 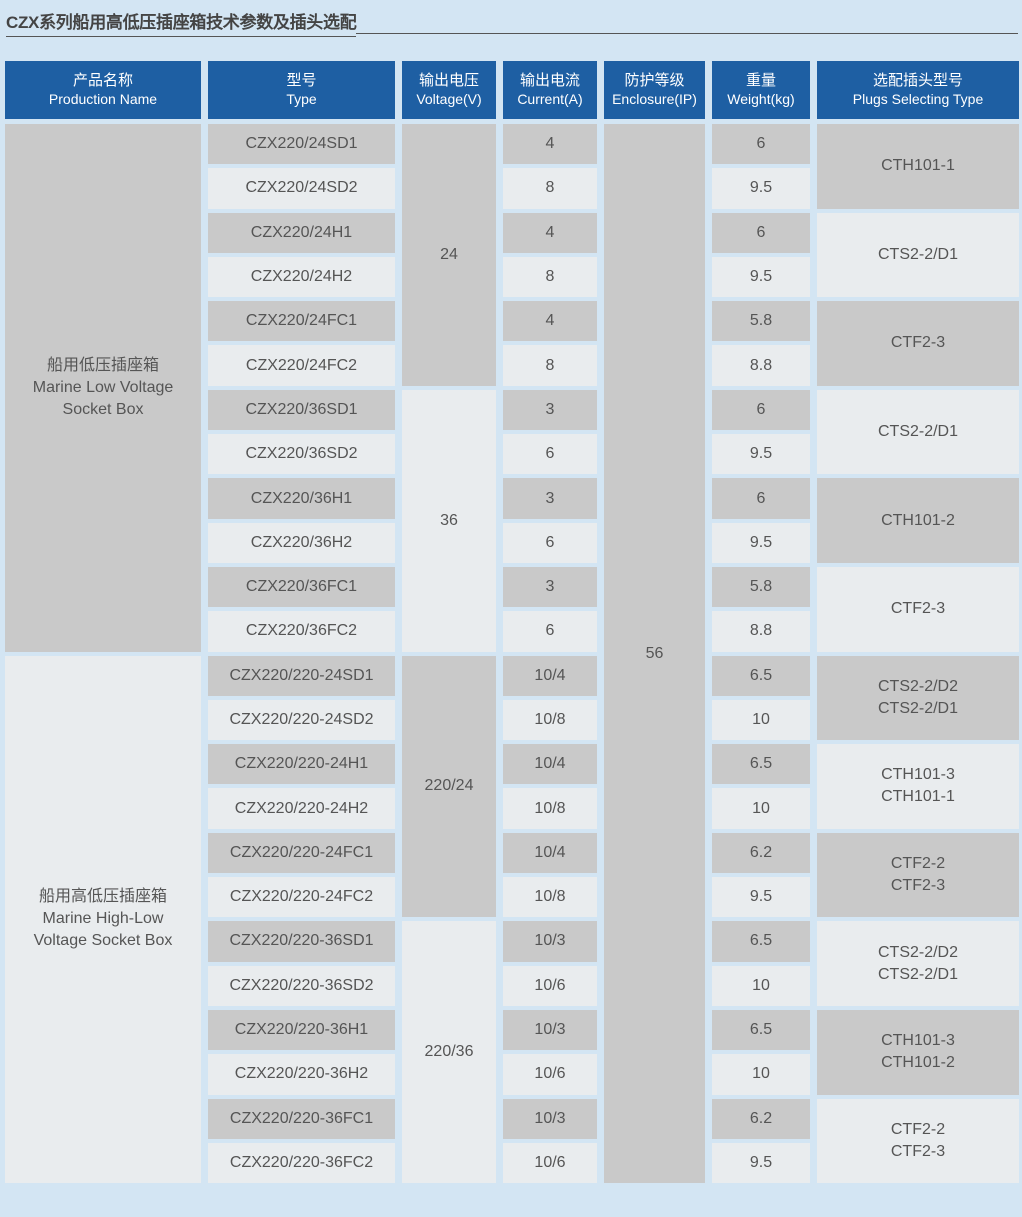 I want to click on current-value: 4, so click(x=550, y=144).